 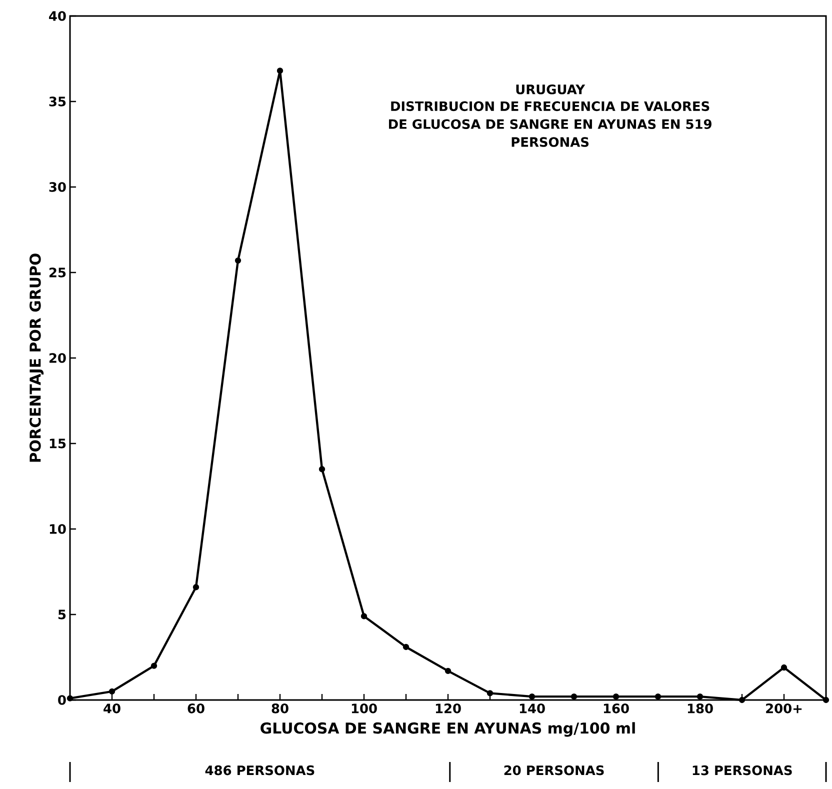 What do you see at coordinates (57, 101) in the screenshot?
I see `y-tick-label: 35` at bounding box center [57, 101].